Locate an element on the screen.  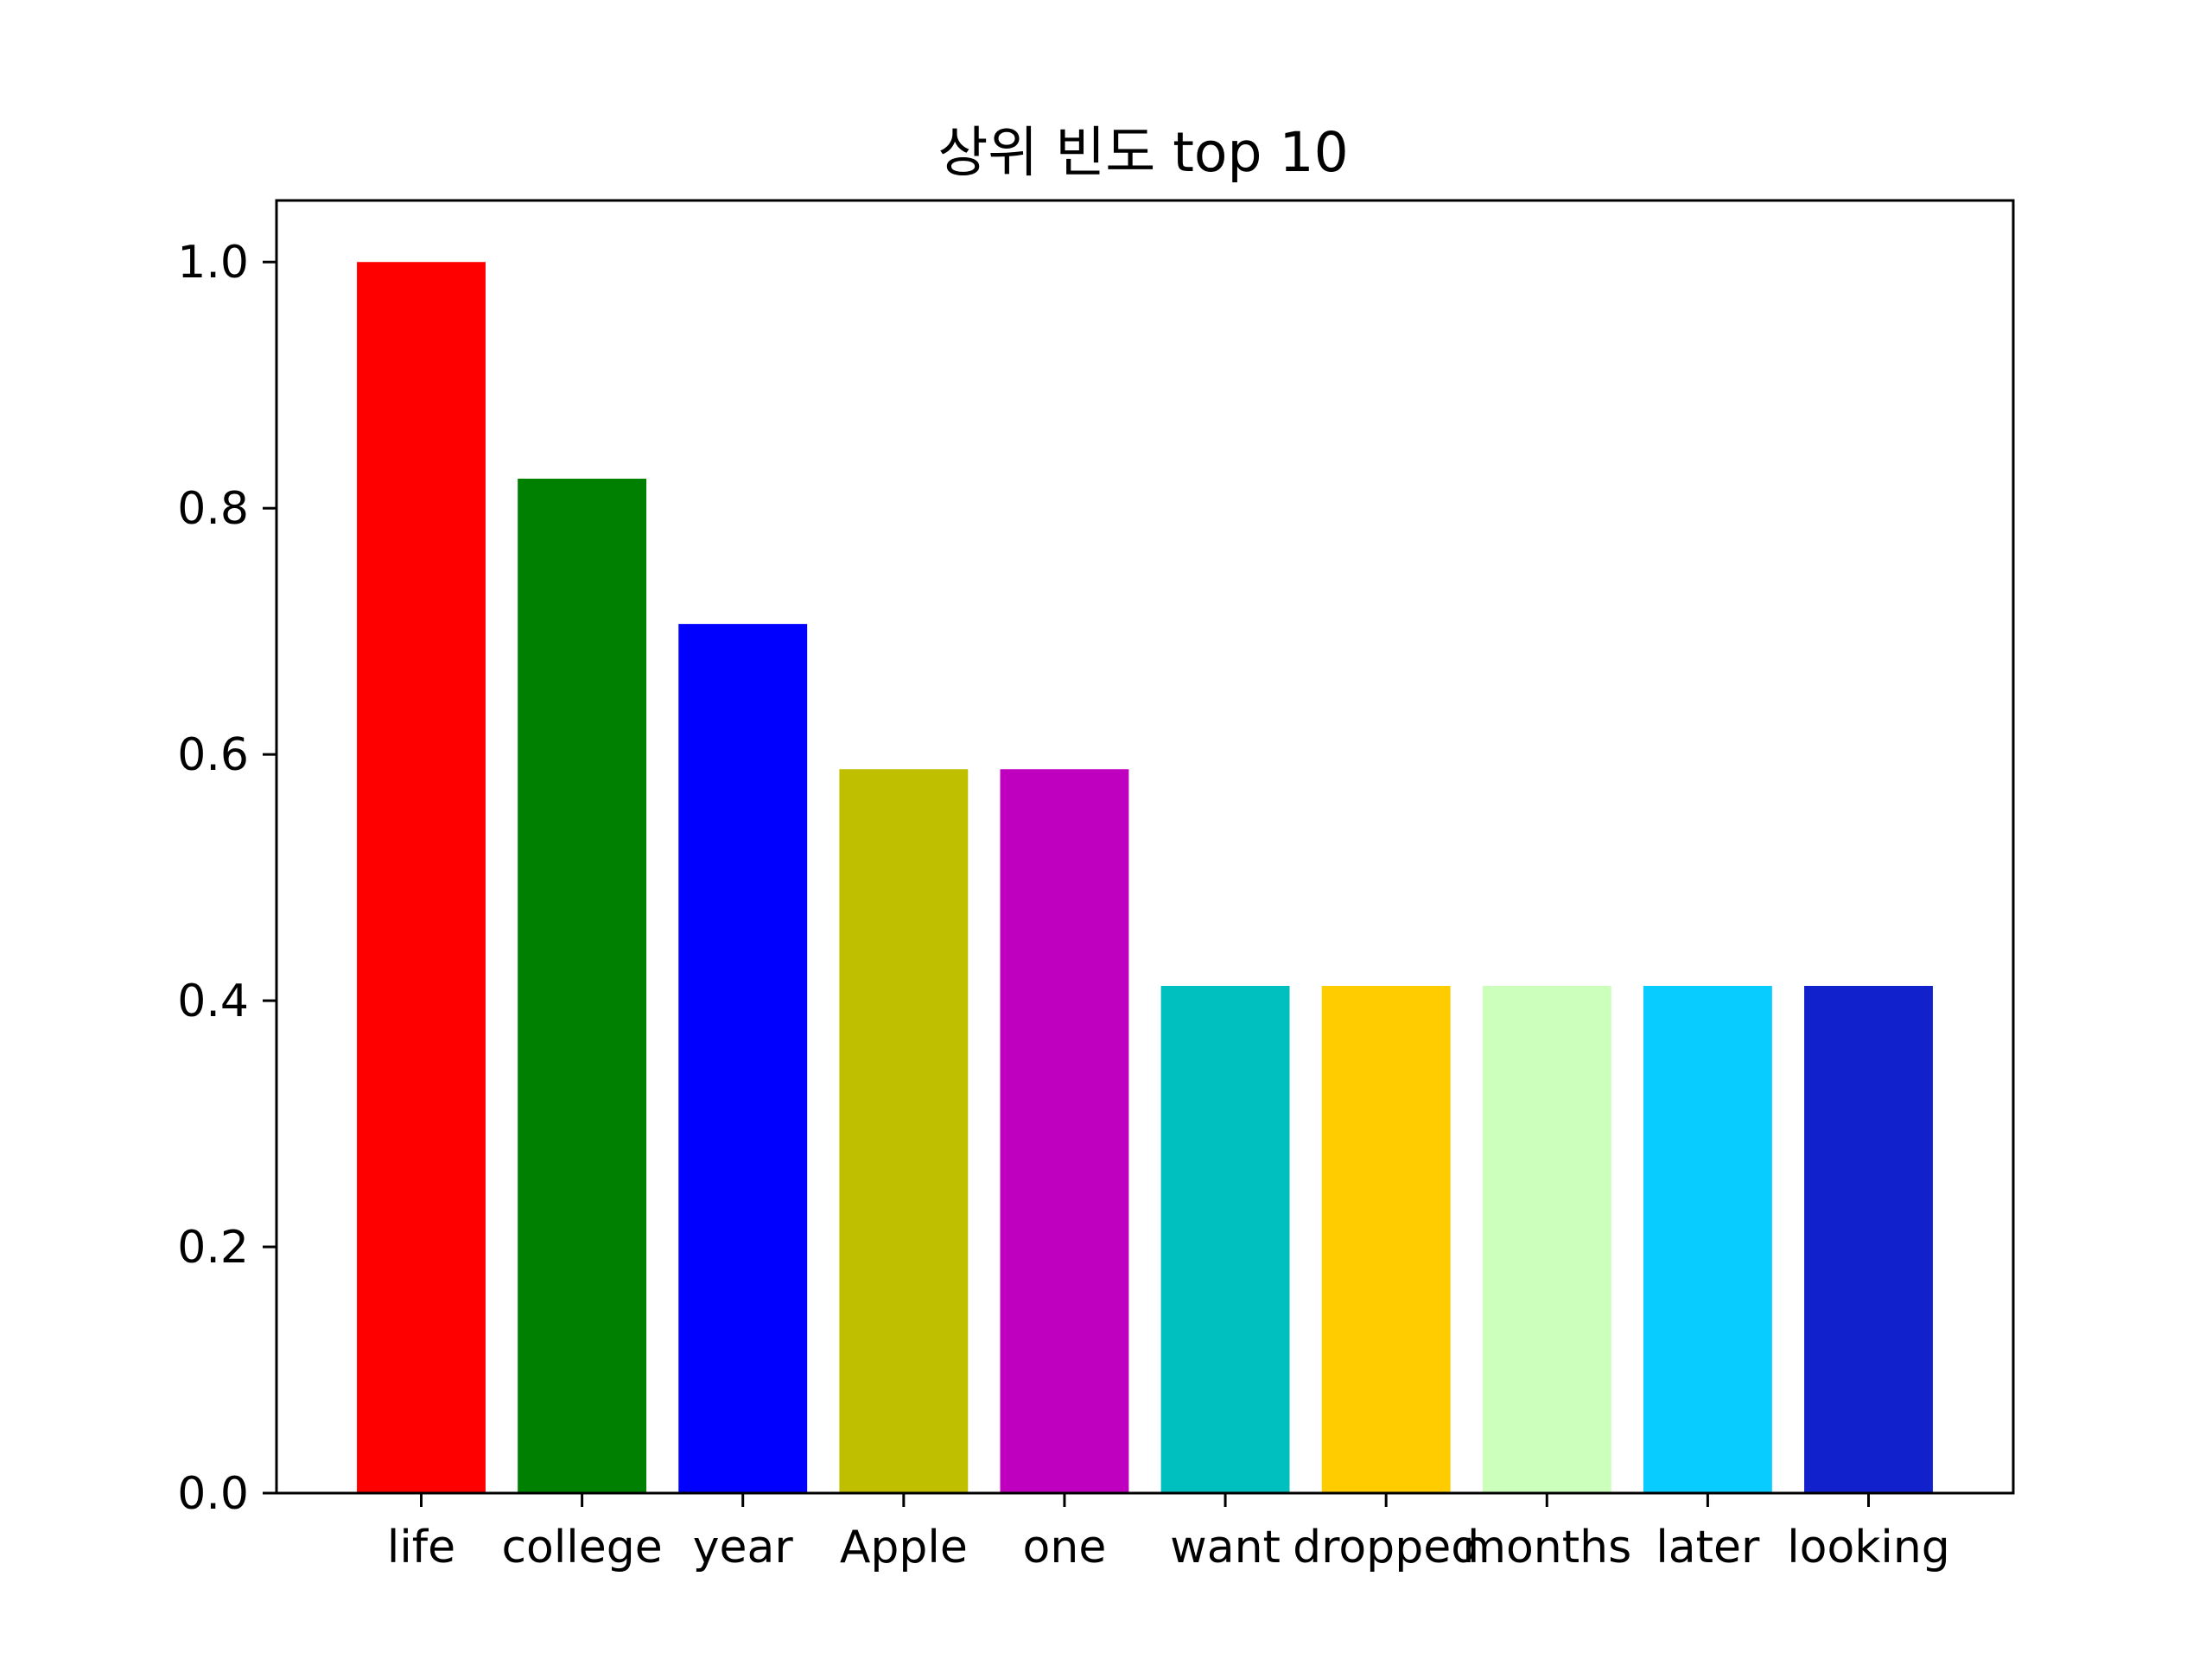
y-tick-label: 1.0 is located at coordinates (213, 263).